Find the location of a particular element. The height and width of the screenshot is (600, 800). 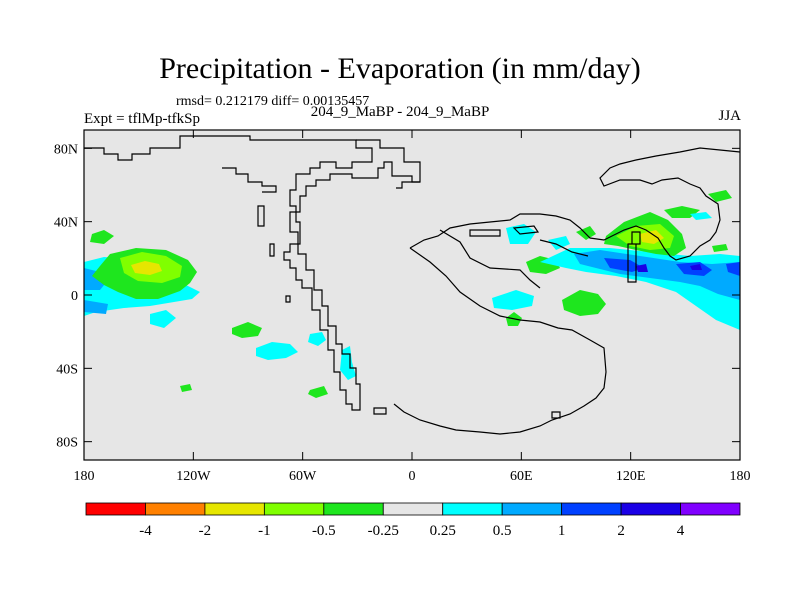

chart-title: Precipitation - Evaporation (in mm/day) is located at coordinates (400, 68).